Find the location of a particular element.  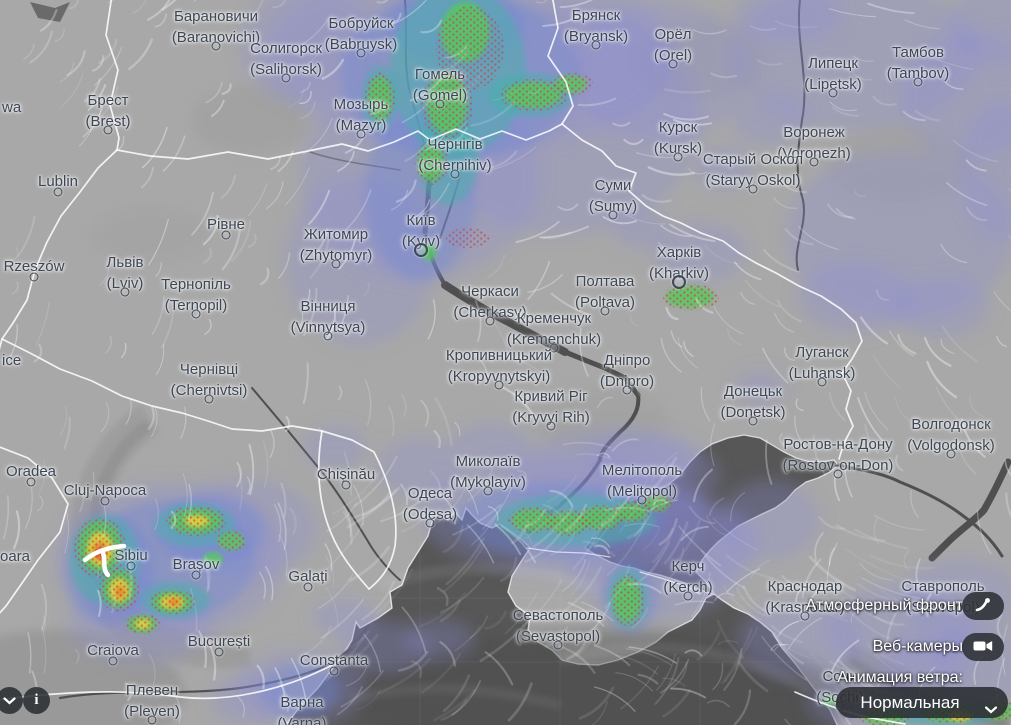

city-label: Craiova is located at coordinates (113, 650).